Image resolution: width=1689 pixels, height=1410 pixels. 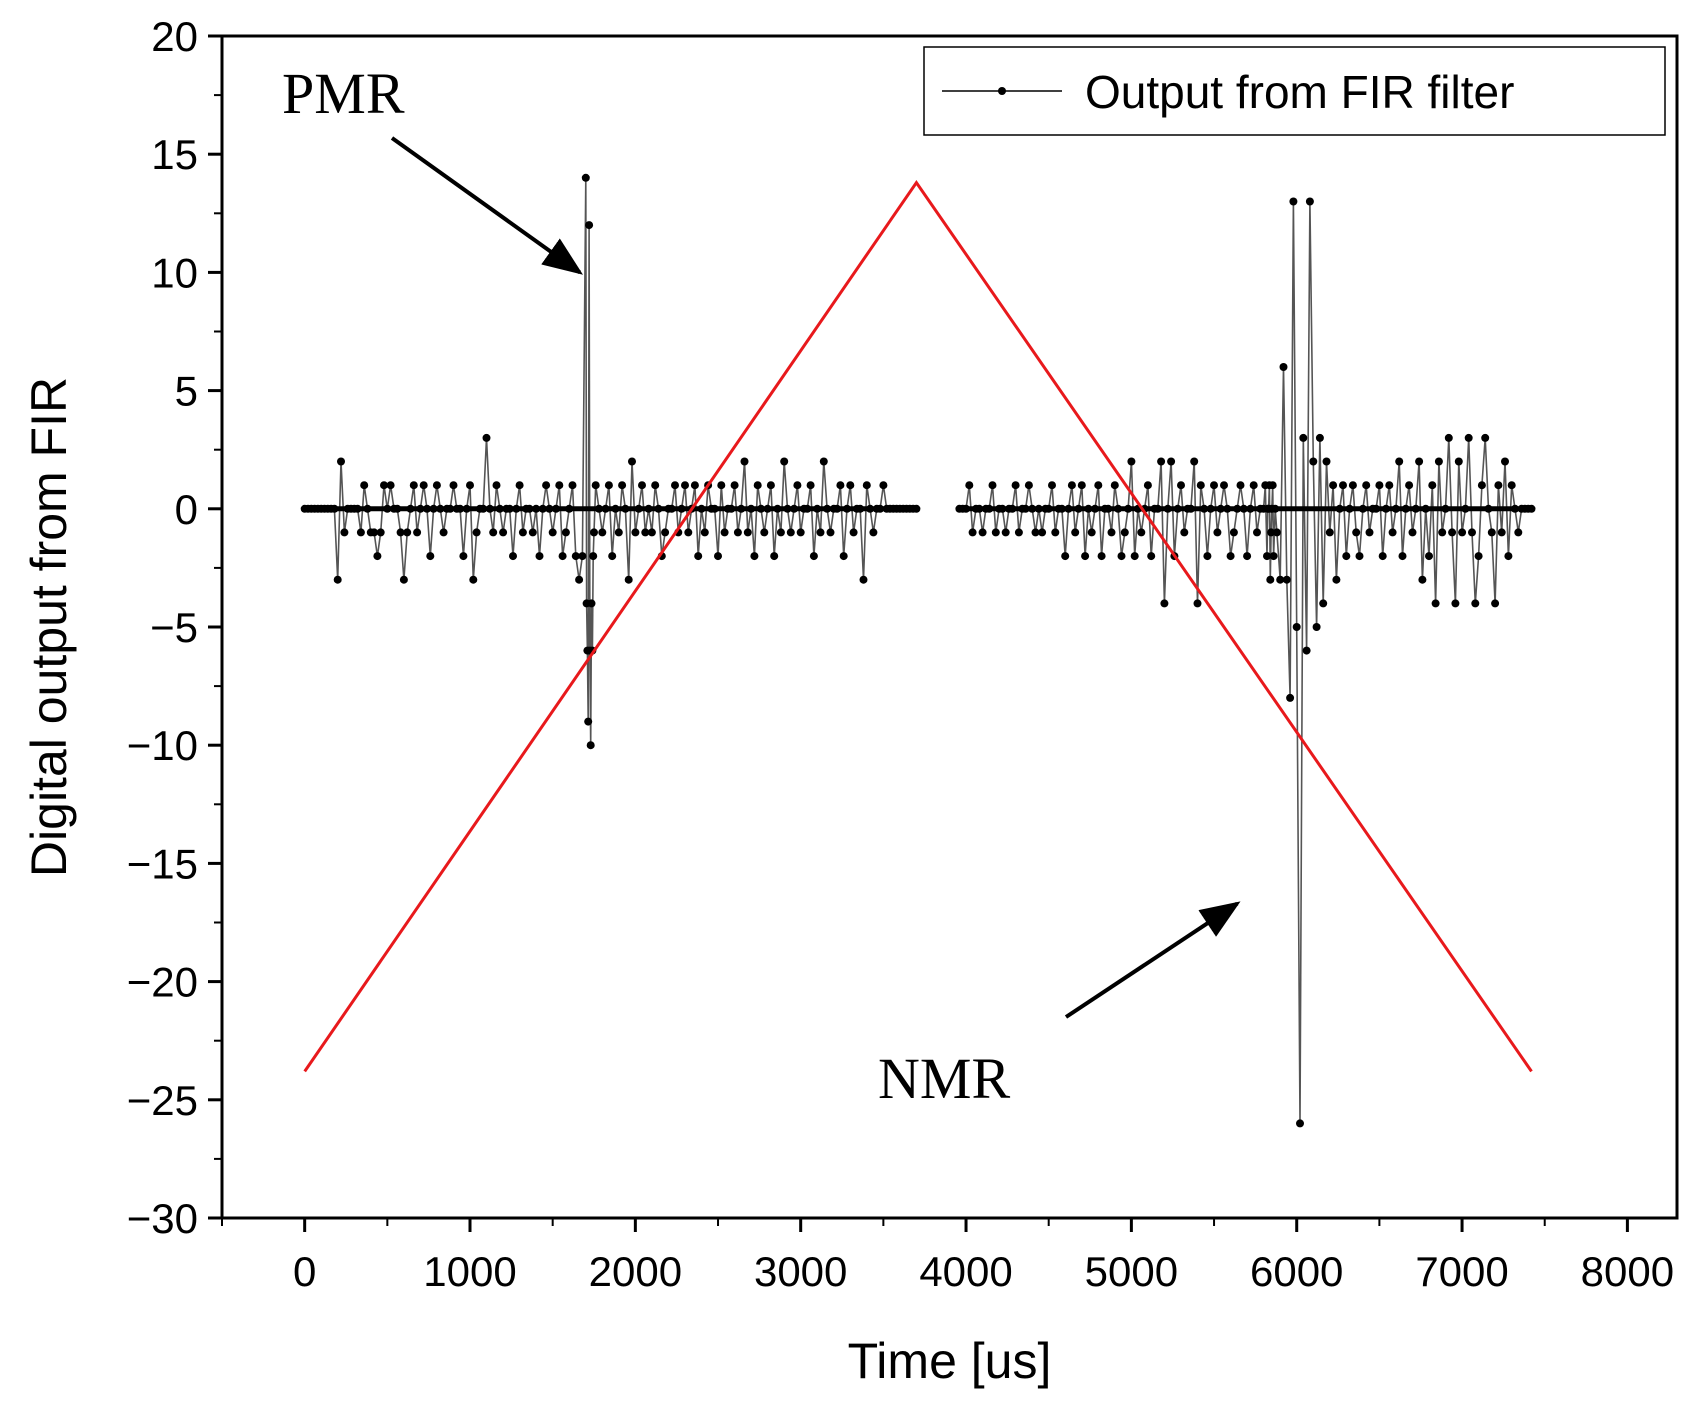 I want to click on x-tick-label: 3000, so click(x=800, y=1271).